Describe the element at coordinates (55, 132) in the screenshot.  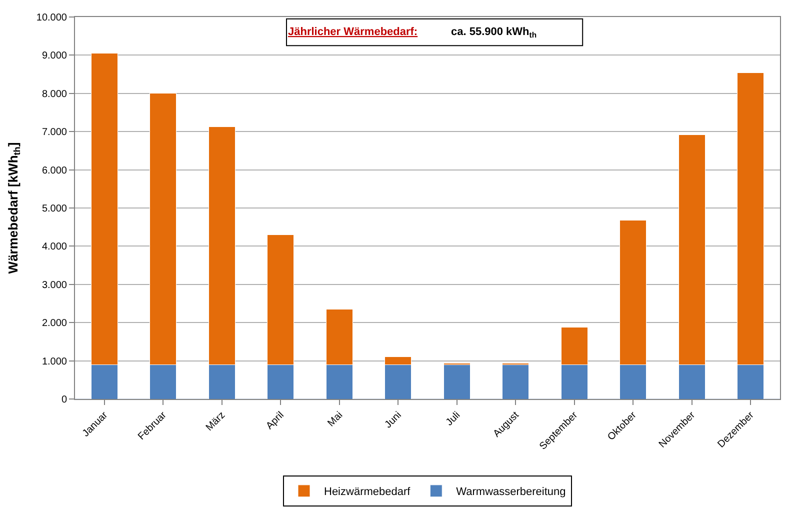
I see `y-tick-label: 7.000` at that location.